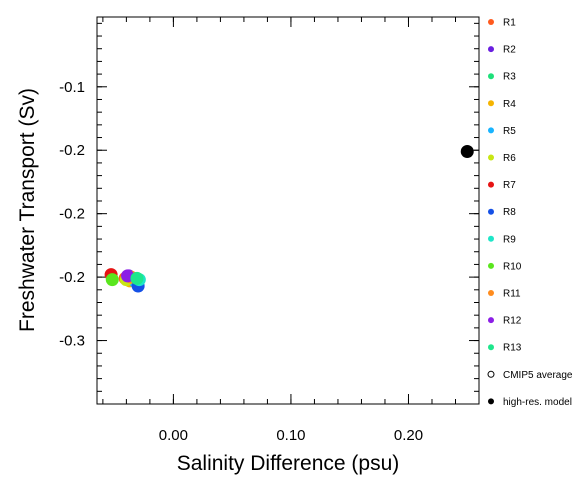  Describe the element at coordinates (512, 294) in the screenshot. I see `legend-label-r11: R11` at that location.